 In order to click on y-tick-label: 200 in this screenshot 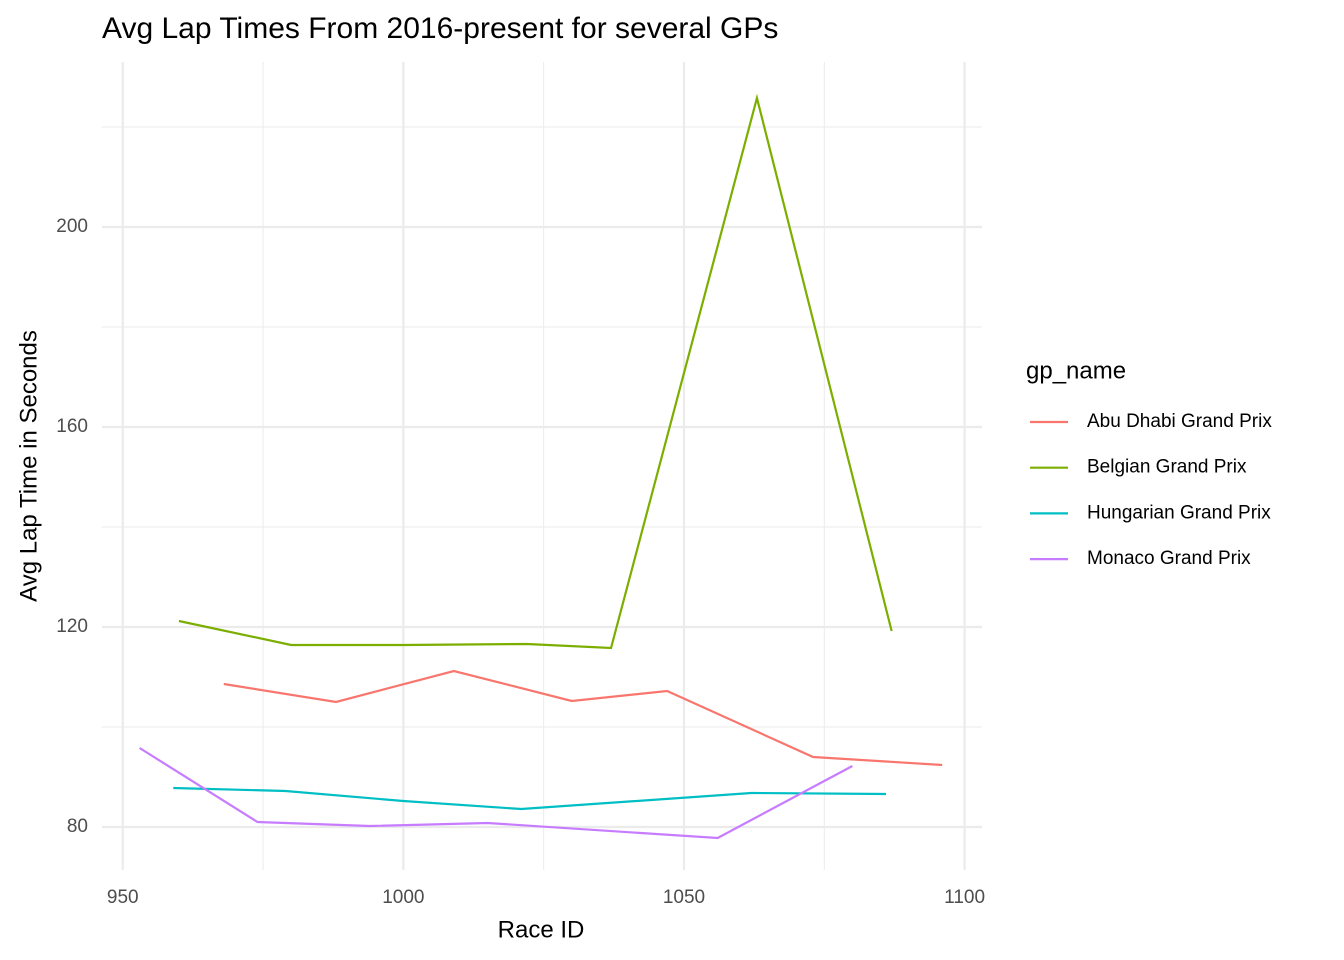, I will do `click(72, 226)`.